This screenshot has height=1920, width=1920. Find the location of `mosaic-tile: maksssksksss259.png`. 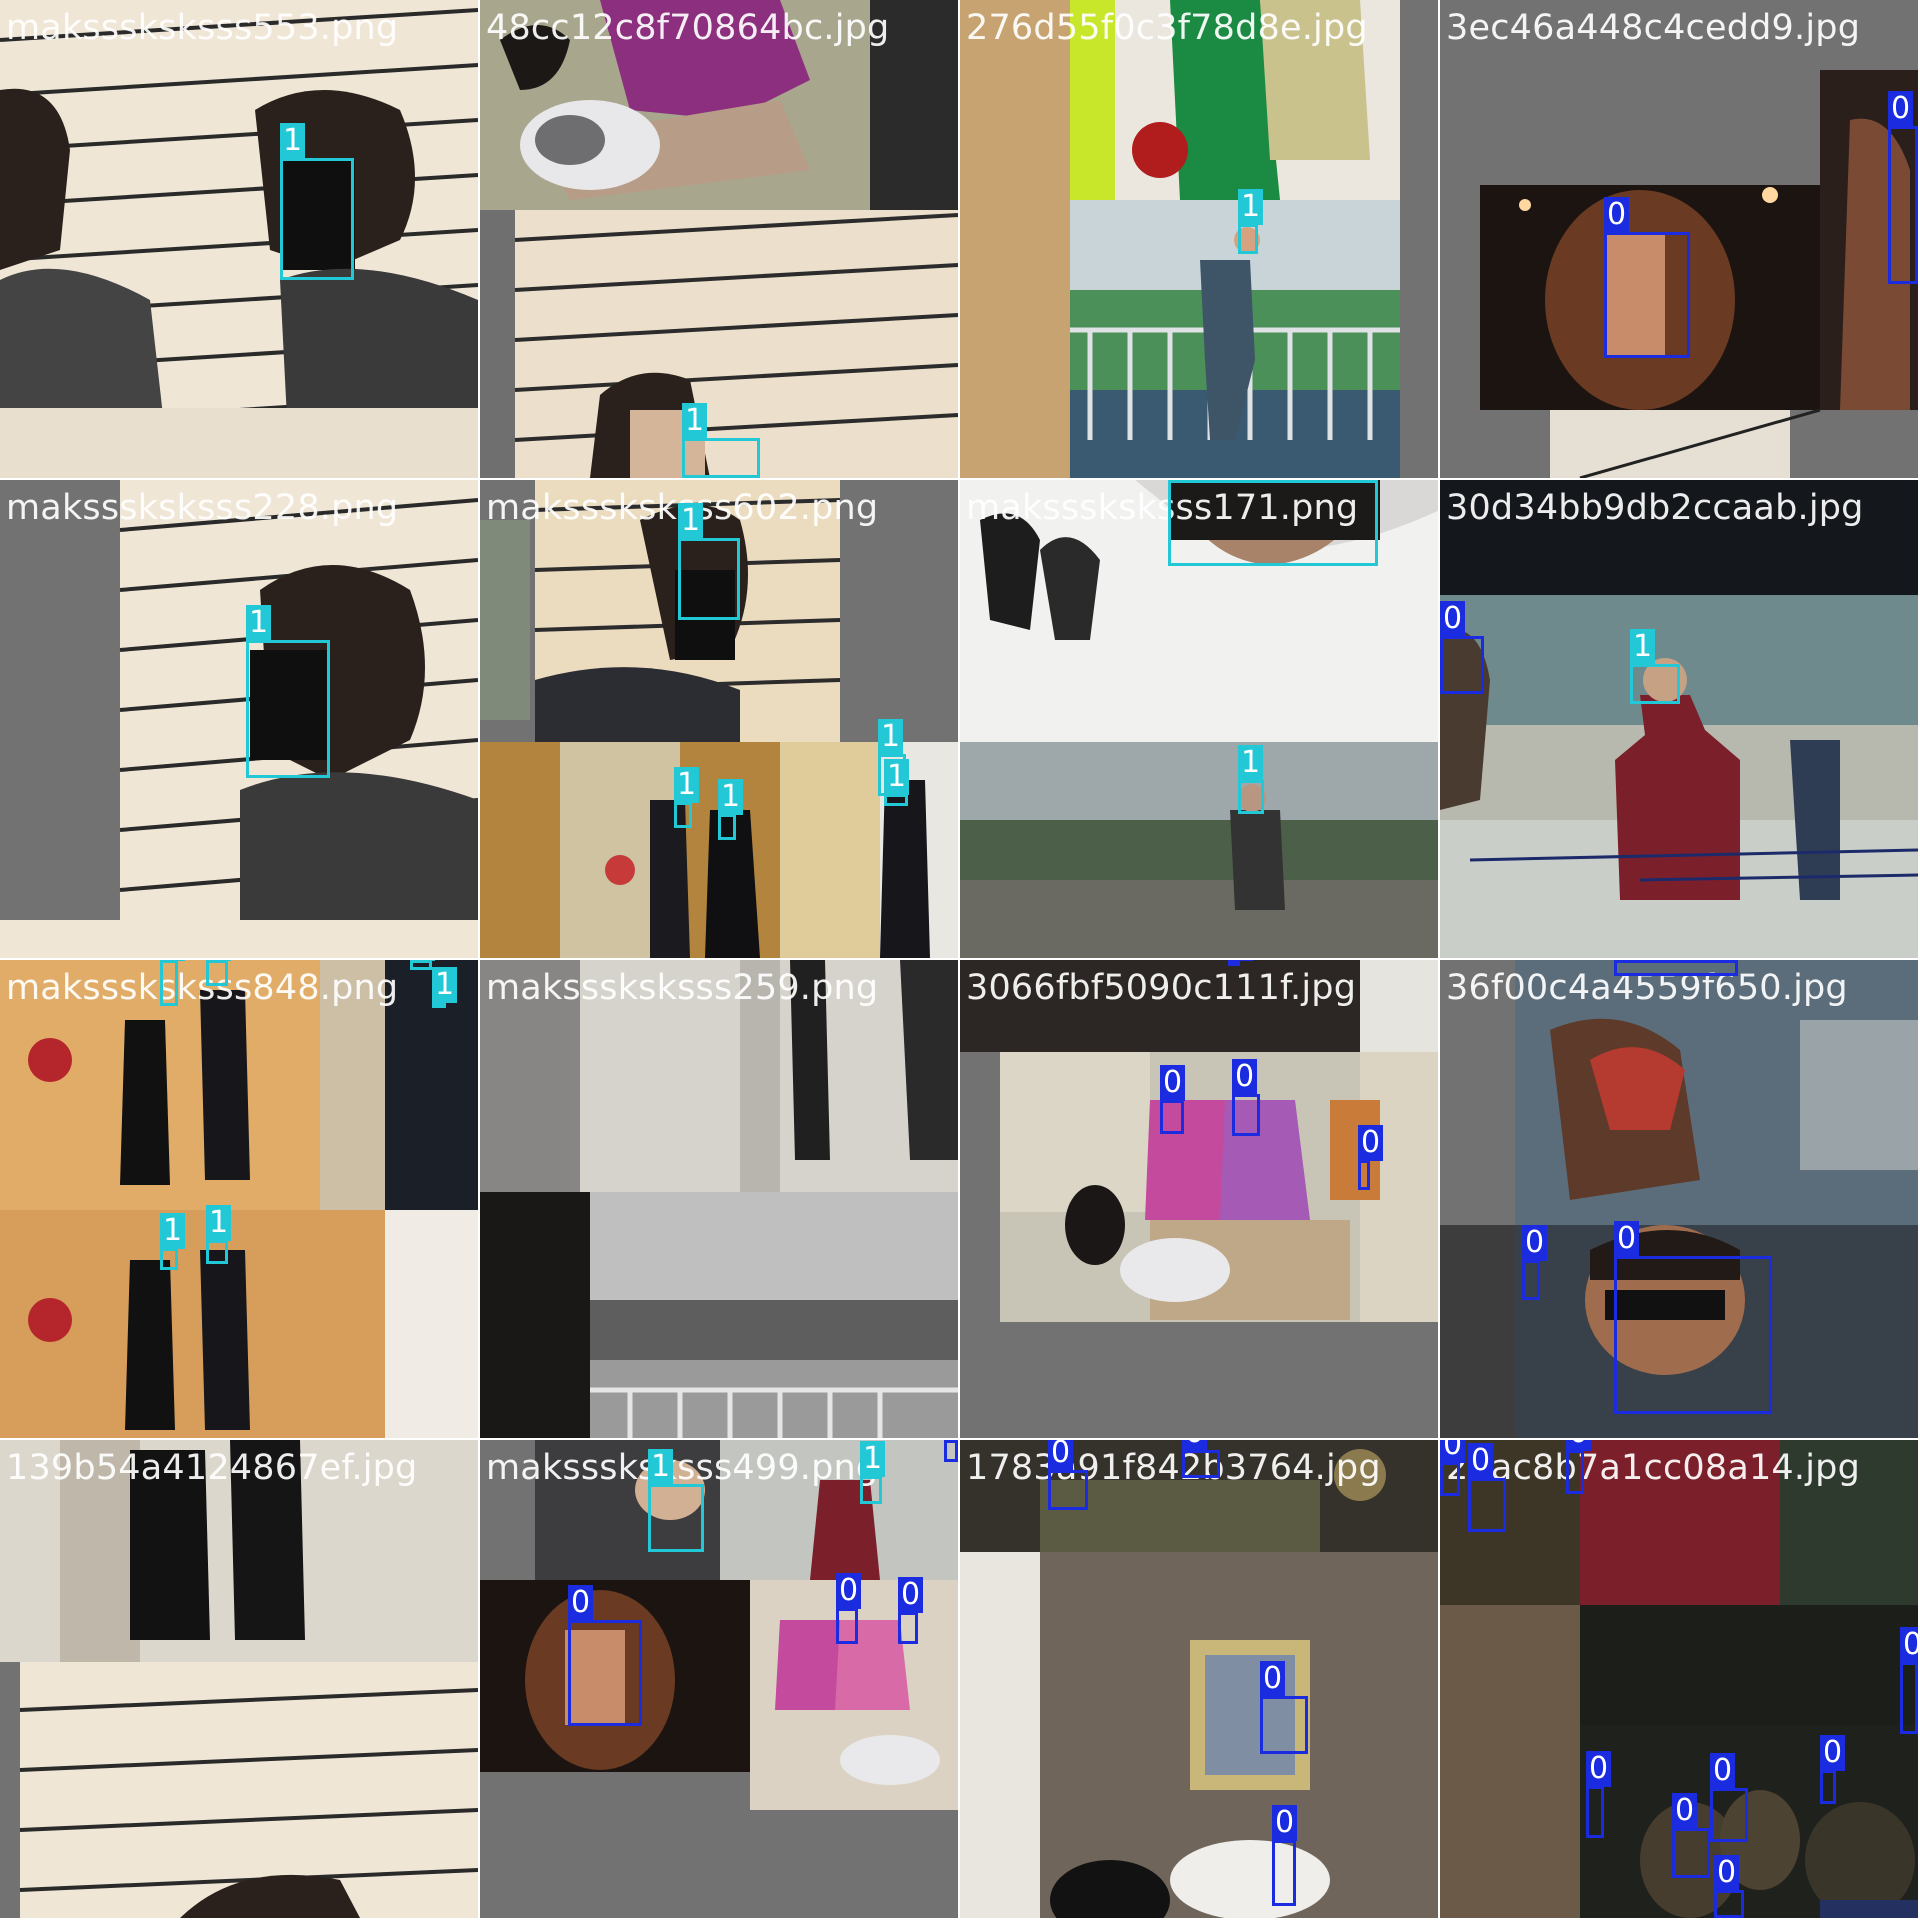

mosaic-tile: maksssksksss259.png is located at coordinates (719, 1199).